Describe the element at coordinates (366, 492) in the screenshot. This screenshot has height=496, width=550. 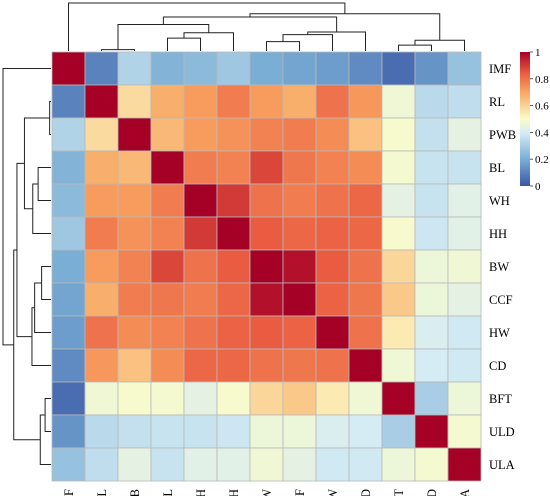
I see `column-label: CD` at that location.